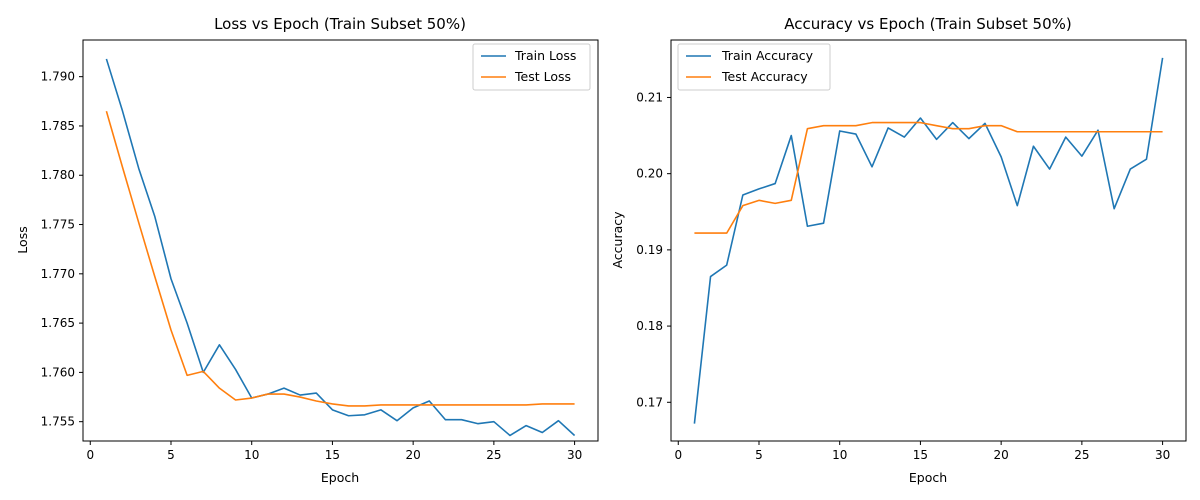  I want to click on loss-xtick-label: 15, so click(332, 455).